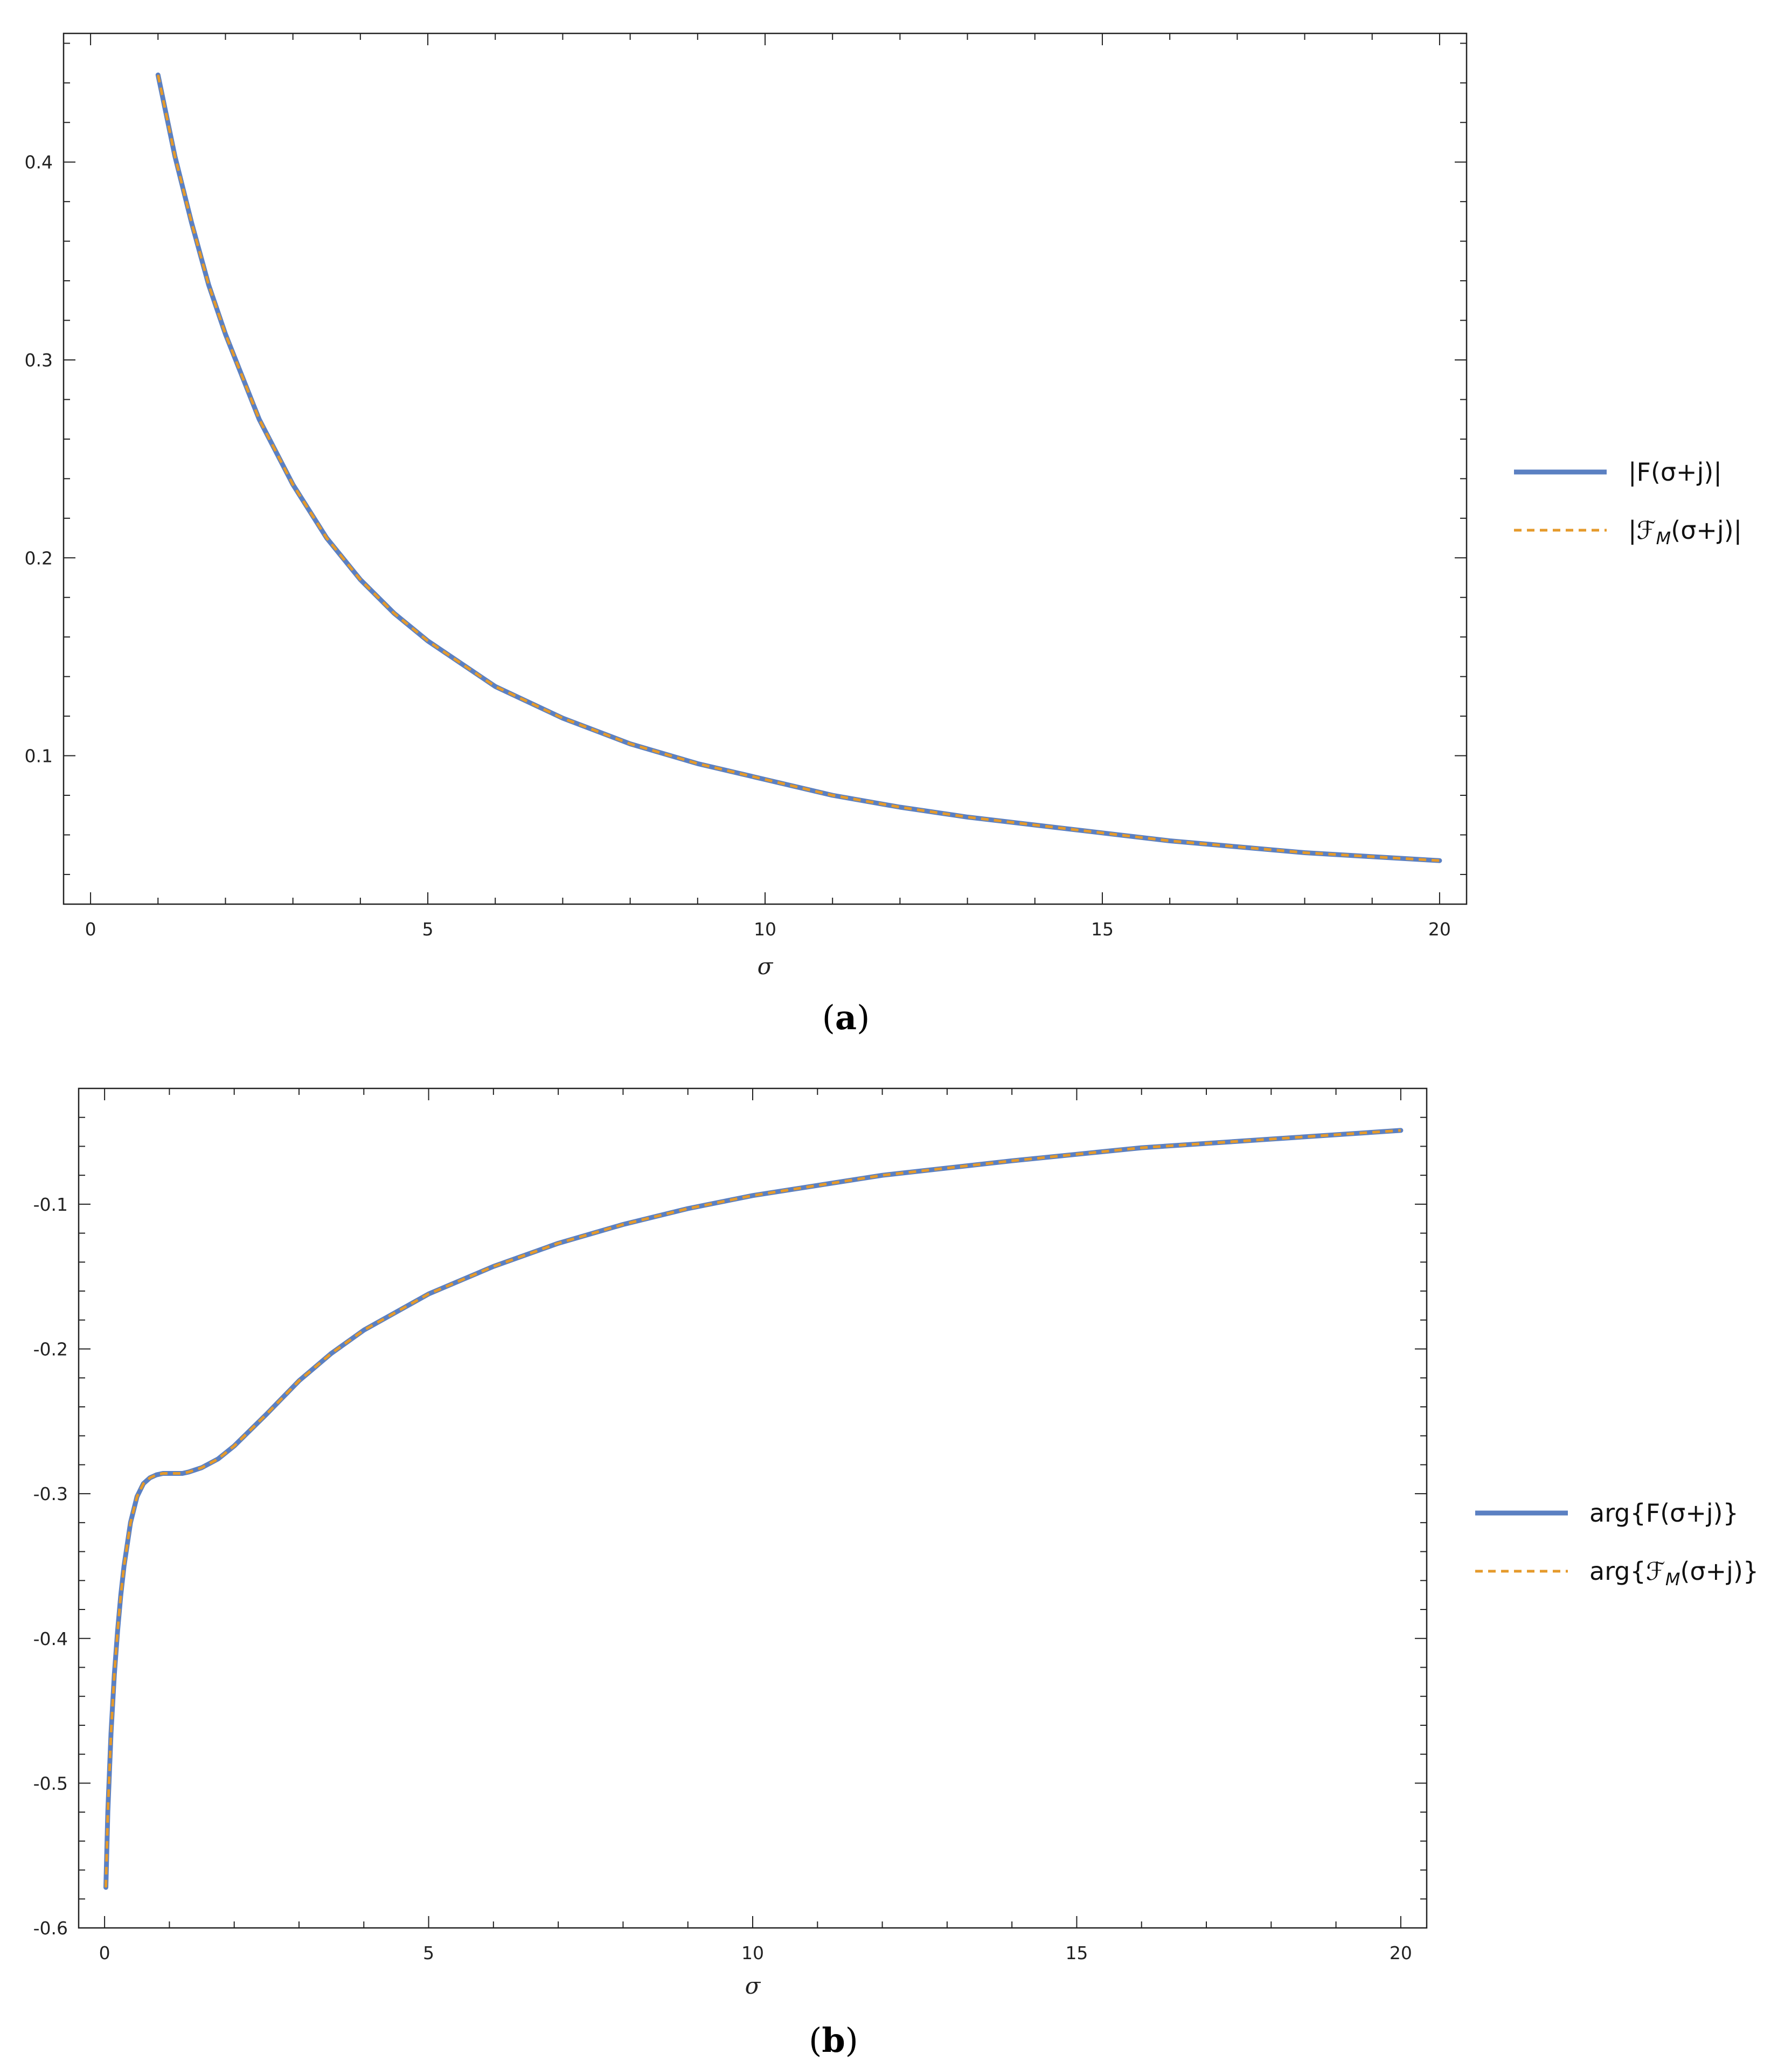 The width and height of the screenshot is (1792, 2061). What do you see at coordinates (50, 1928) in the screenshot?
I see `y-tick-label: -0.6` at bounding box center [50, 1928].